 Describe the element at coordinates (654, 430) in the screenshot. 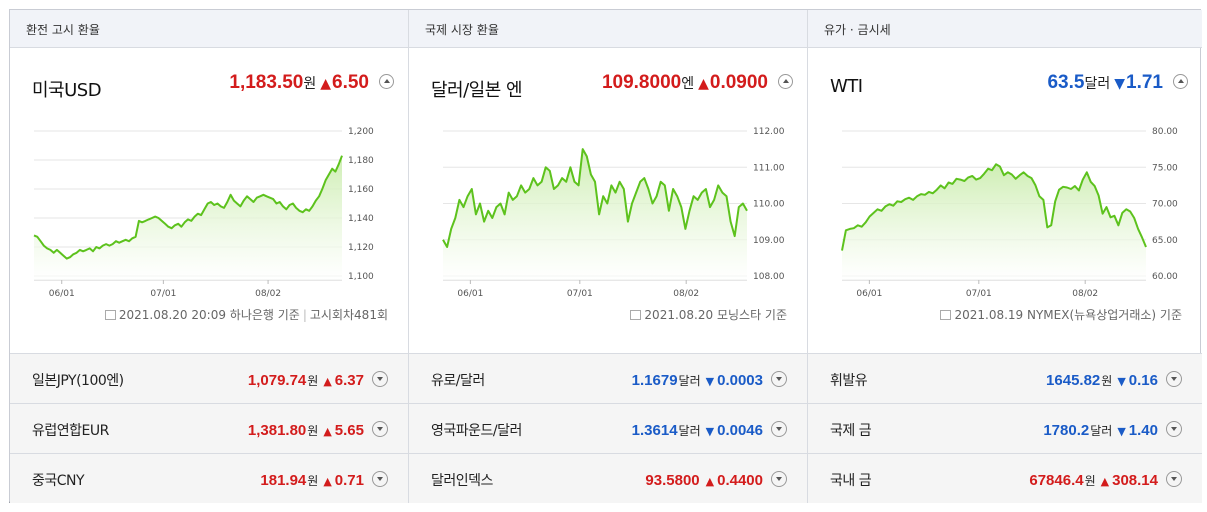

I see `list-item-value: 1.3614` at that location.